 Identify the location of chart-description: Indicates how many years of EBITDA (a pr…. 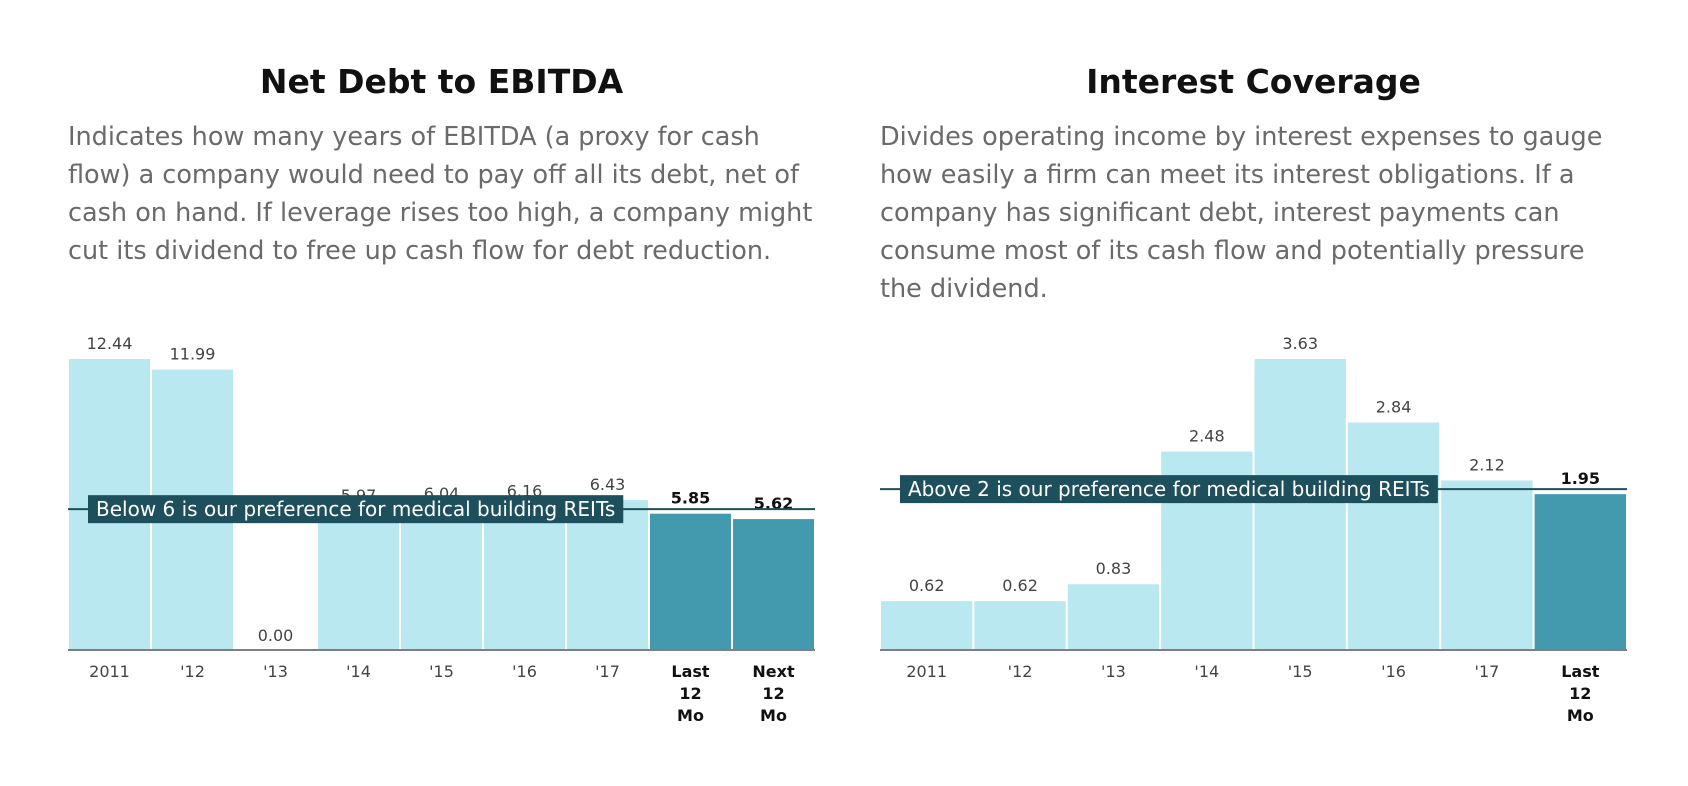
(440, 194).